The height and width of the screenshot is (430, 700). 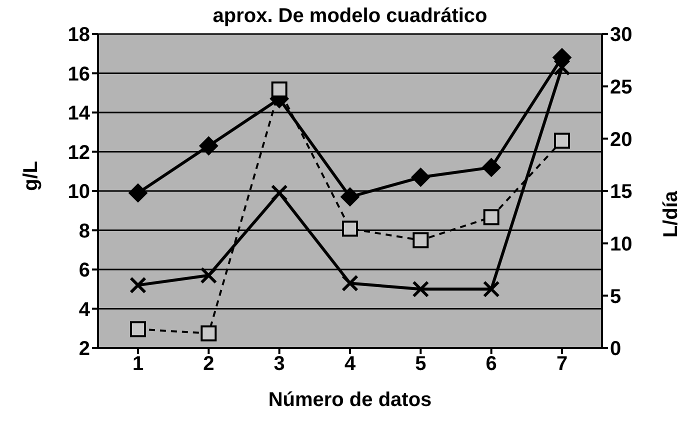 What do you see at coordinates (79, 113) in the screenshot?
I see `y-tick-label: 14` at bounding box center [79, 113].